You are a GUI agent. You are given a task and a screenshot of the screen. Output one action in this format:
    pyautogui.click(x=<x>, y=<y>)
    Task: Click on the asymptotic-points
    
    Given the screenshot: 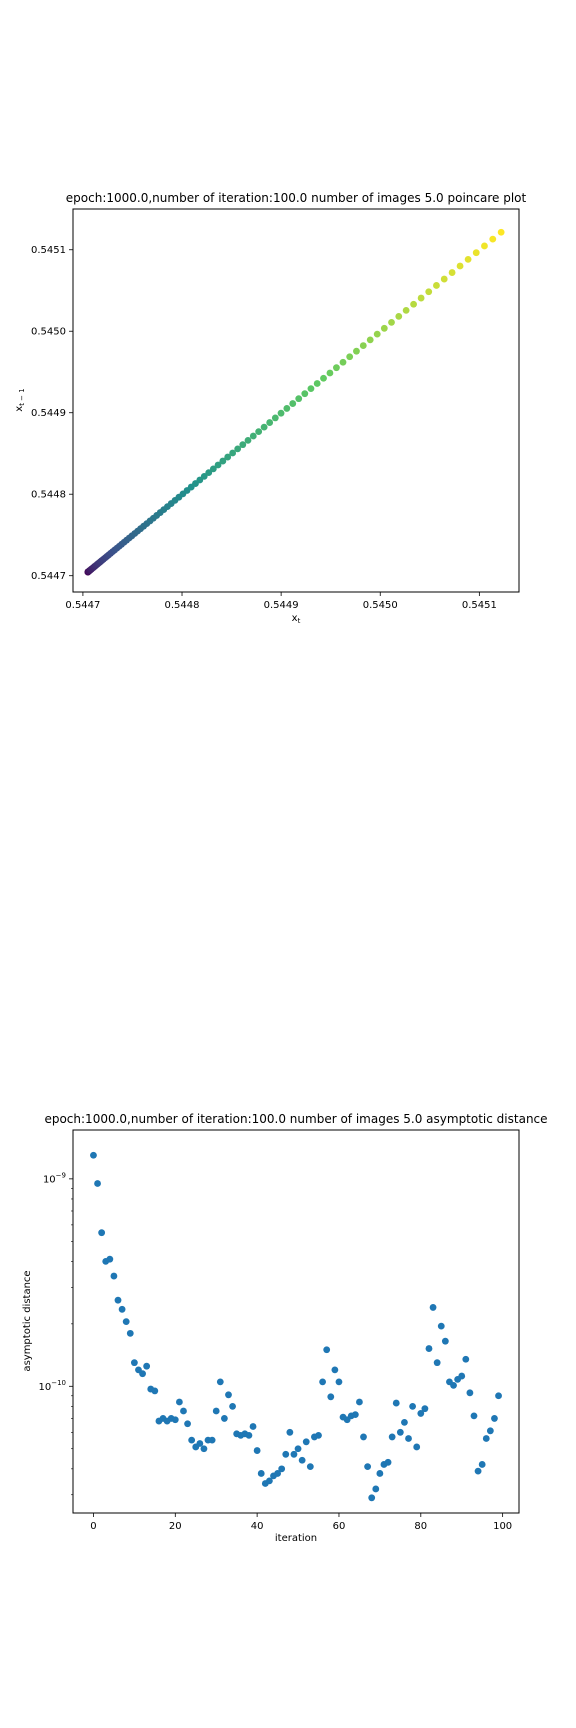 What is the action you would take?
    pyautogui.click(x=296, y=1326)
    